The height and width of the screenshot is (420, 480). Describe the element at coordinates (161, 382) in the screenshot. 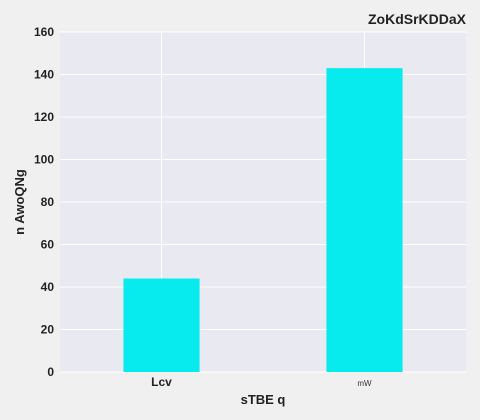

I see `x-tick-label: Lcv` at that location.